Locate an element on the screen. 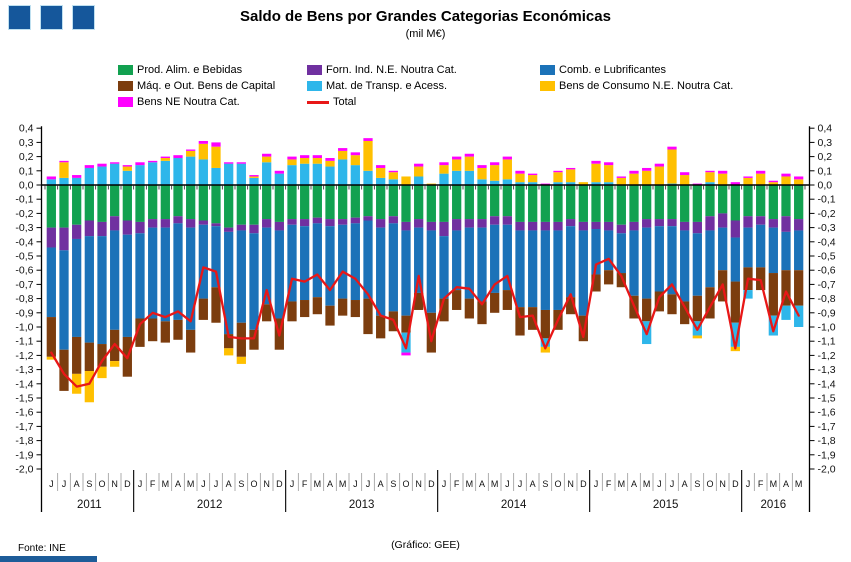 This screenshot has width=851, height=562. y-tick-label: 0,2 is located at coordinates (825, 157).